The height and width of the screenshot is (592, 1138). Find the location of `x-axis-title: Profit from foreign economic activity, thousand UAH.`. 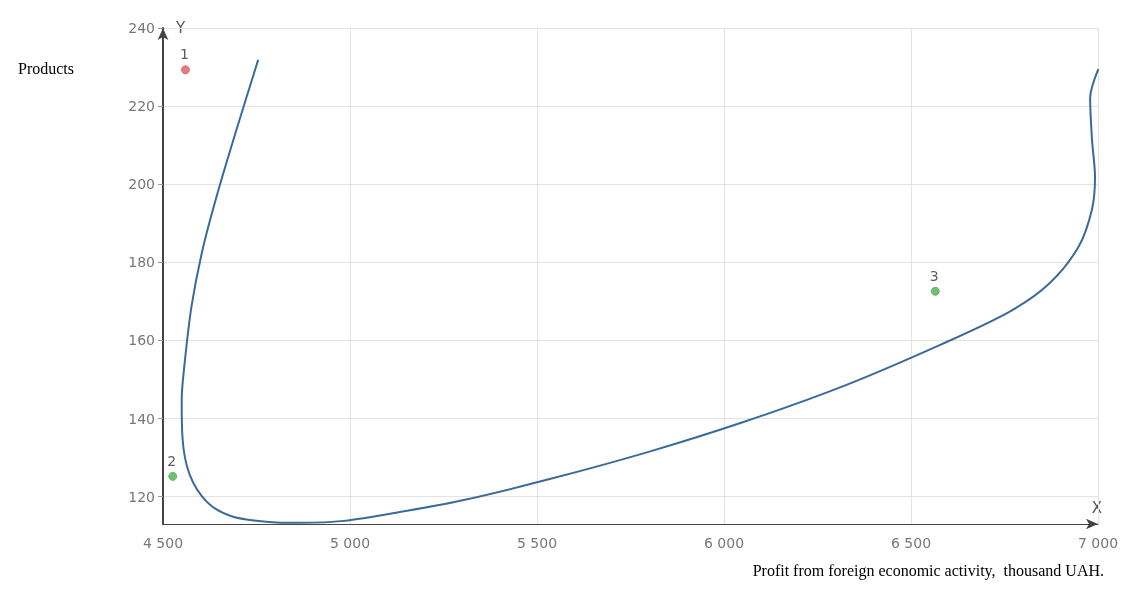

x-axis-title: Profit from foreign economic activity, thousand UAH. is located at coordinates (928, 570).